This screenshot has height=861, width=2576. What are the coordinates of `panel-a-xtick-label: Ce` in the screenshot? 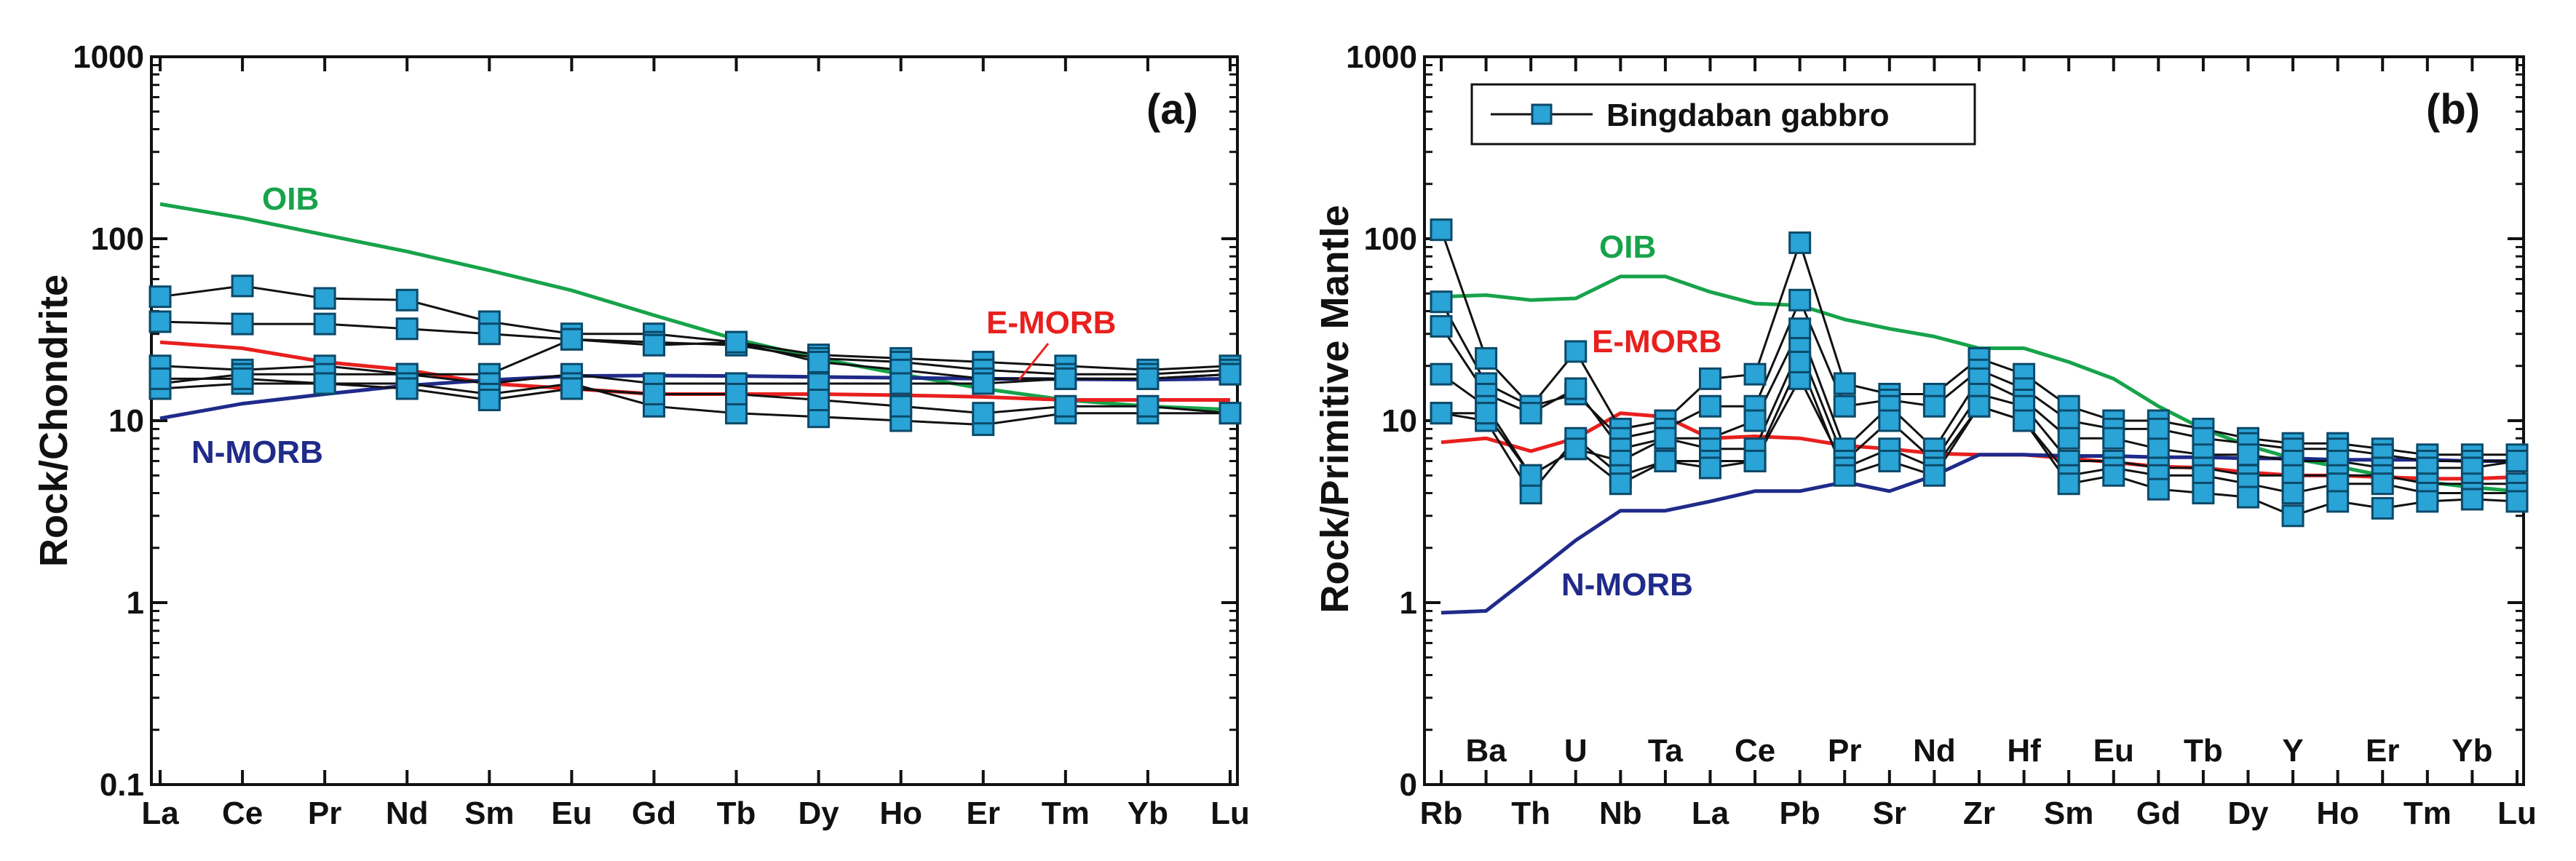 It's located at (242, 813).